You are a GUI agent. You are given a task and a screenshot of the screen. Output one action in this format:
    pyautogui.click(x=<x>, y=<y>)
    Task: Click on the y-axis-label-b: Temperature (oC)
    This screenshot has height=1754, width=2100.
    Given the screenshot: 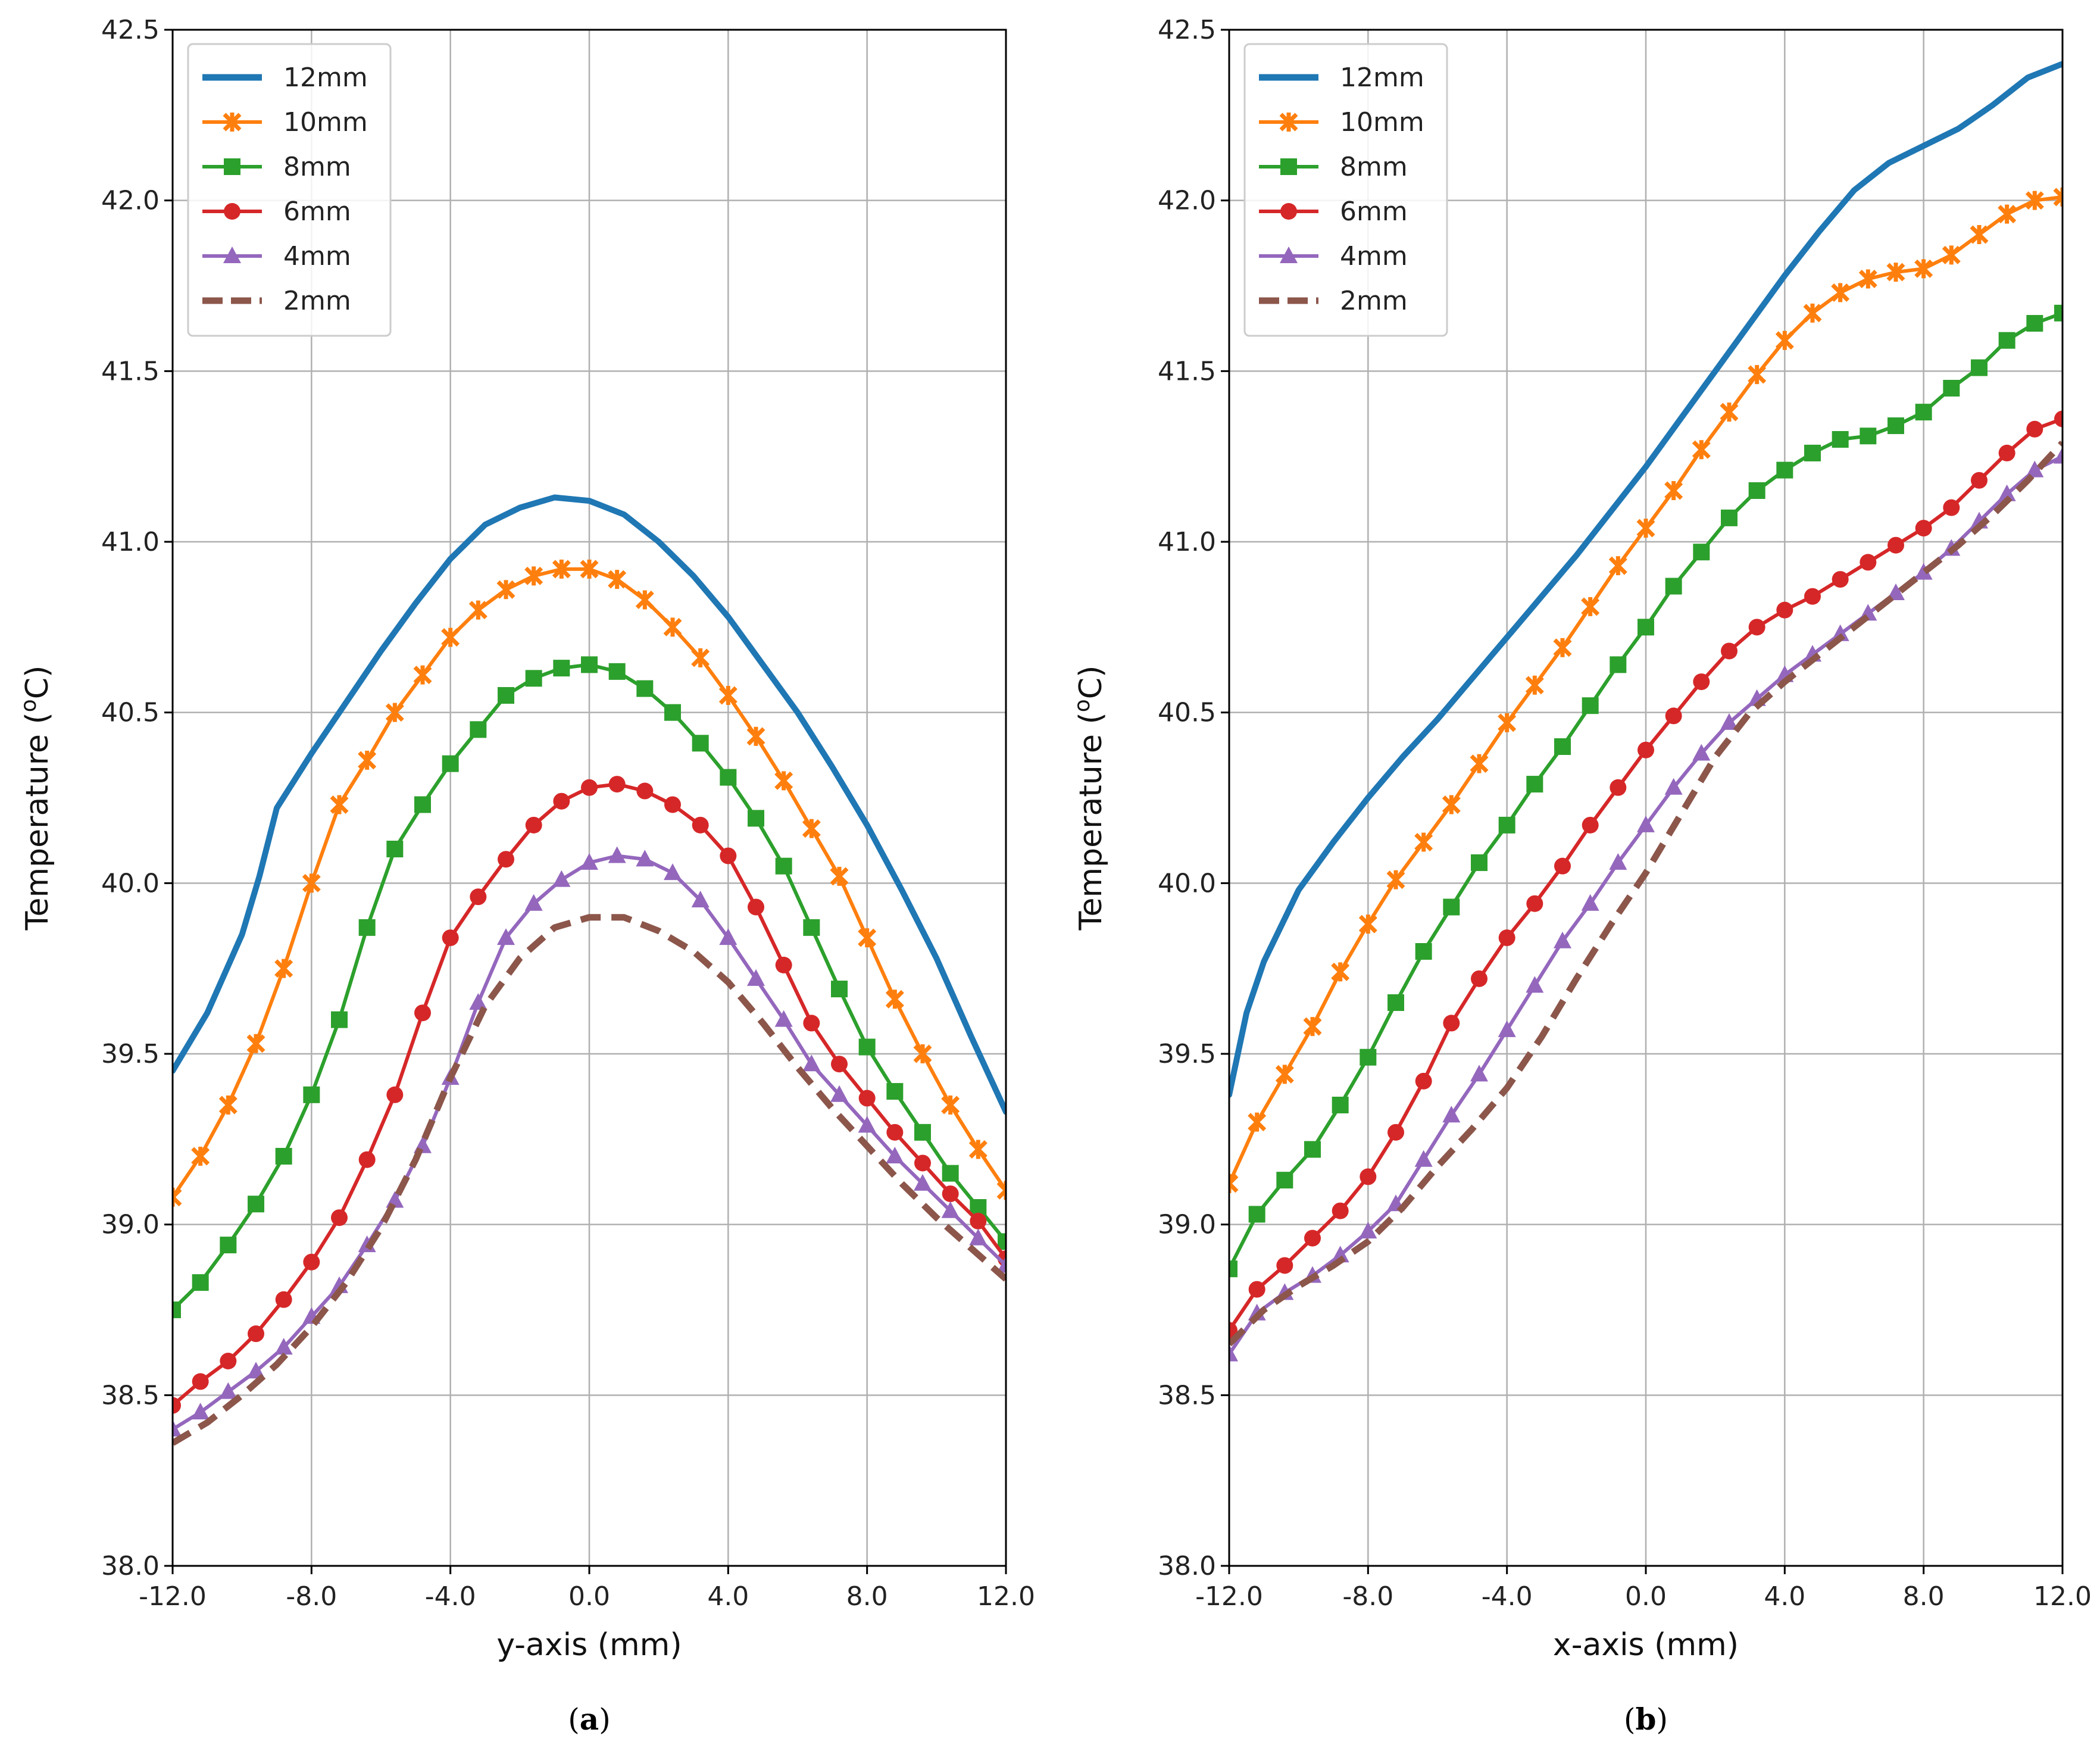 What is the action you would take?
    pyautogui.click(x=1090, y=799)
    